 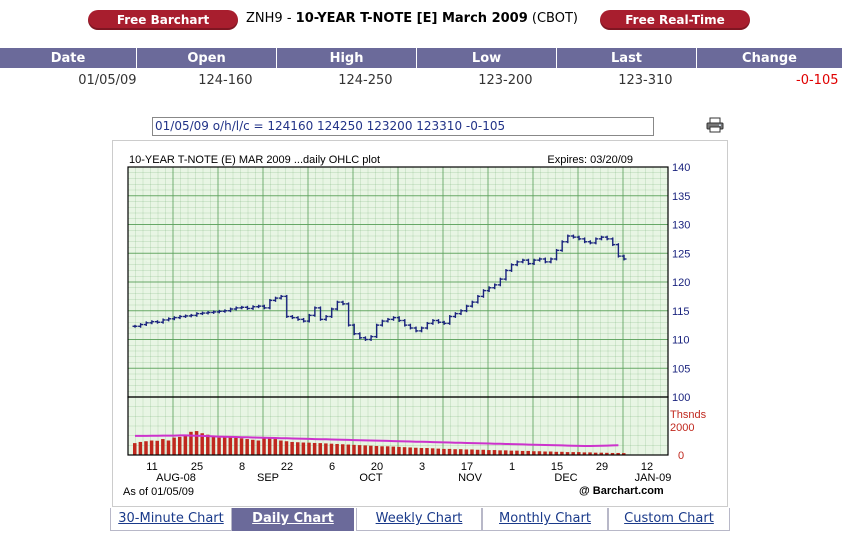 I want to click on x-tick-label: 12, so click(x=647, y=467).